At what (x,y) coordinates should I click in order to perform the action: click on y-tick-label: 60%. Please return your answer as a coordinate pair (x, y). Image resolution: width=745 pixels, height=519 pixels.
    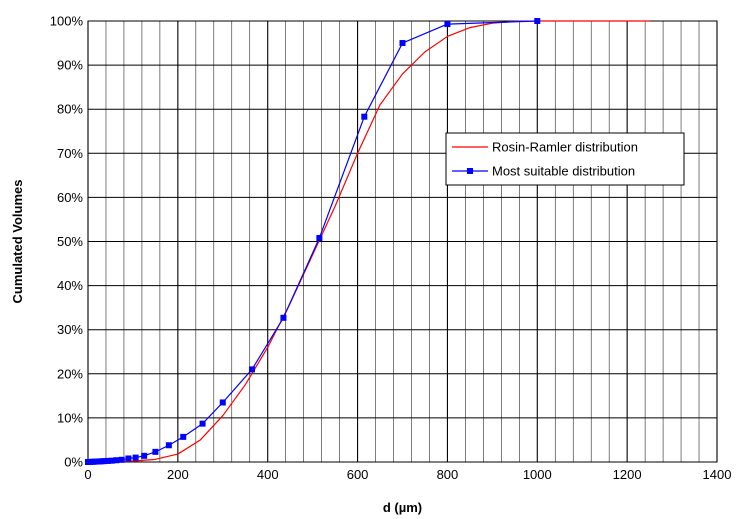
    Looking at the image, I should click on (70, 197).